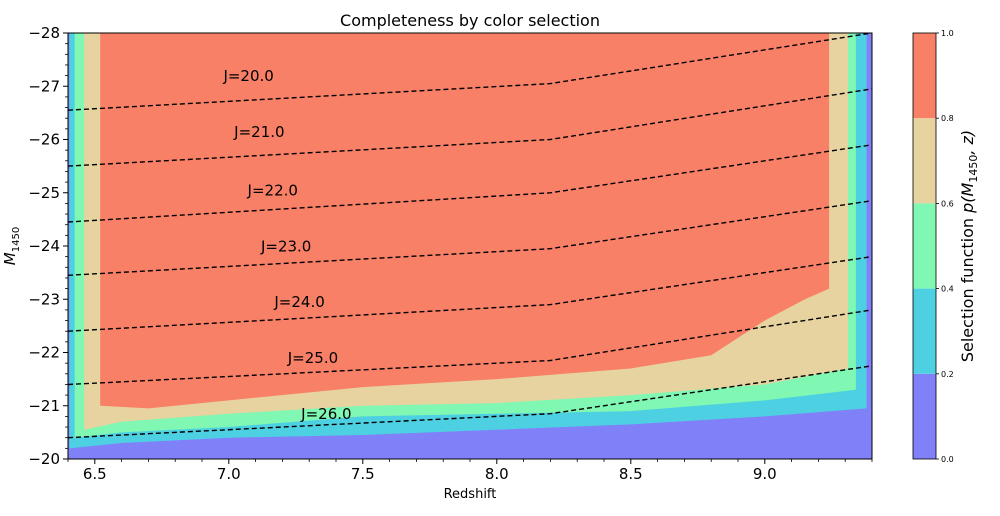 This screenshot has width=1000, height=516. Describe the element at coordinates (325, 414) in the screenshot. I see `j-contour-label: J=26.0` at that location.